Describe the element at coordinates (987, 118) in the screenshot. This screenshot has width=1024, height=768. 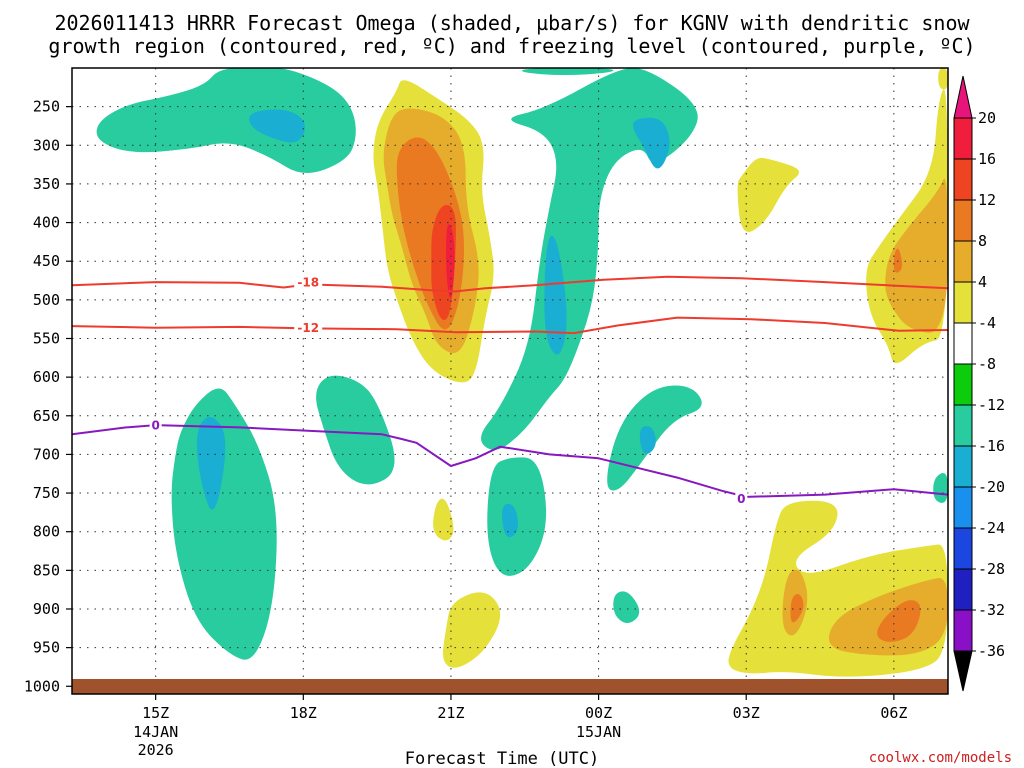
I see `colorbar-label-0: 20` at that location.